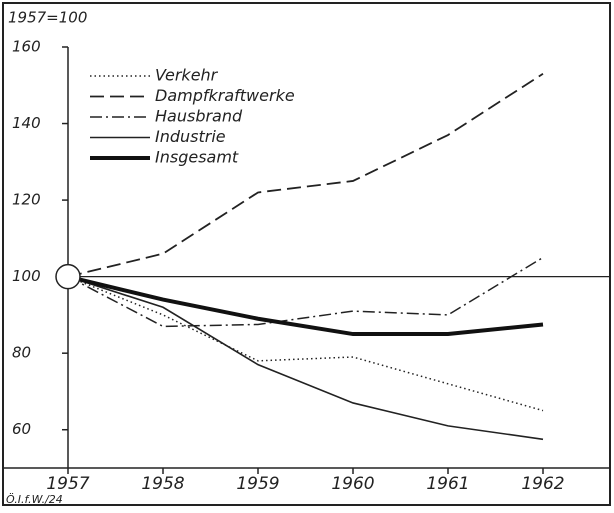  What do you see at coordinates (257, 484) in the screenshot?
I see `x-tick-label: 1959` at bounding box center [257, 484].